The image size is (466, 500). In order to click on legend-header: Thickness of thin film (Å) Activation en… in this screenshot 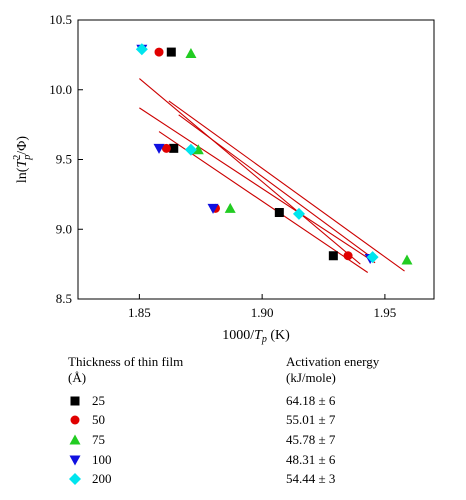, I will do `click(263, 370)`.